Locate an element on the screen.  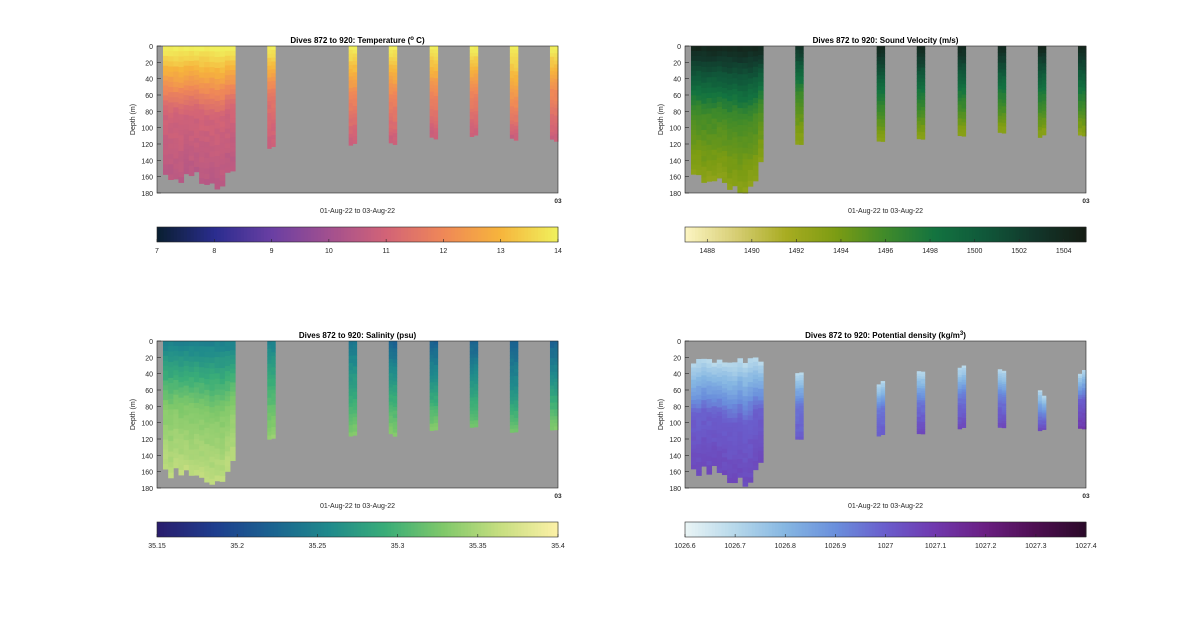
colorbar-tick-label: 35.15 is located at coordinates (157, 546).